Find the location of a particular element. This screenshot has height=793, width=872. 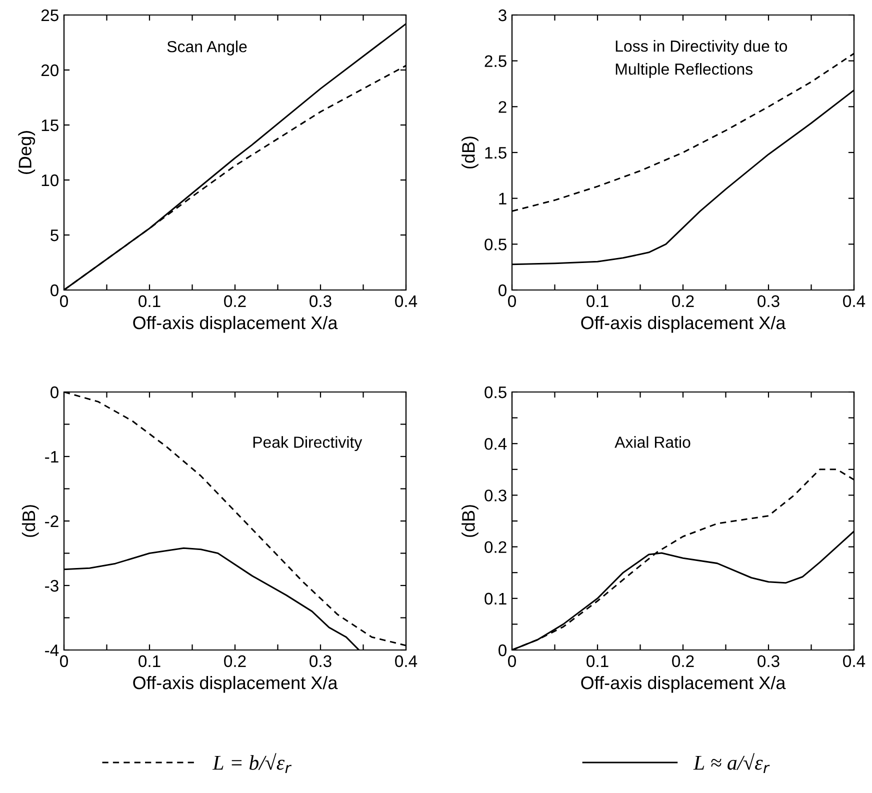

y-tick-label: -2 is located at coordinates (51, 521).